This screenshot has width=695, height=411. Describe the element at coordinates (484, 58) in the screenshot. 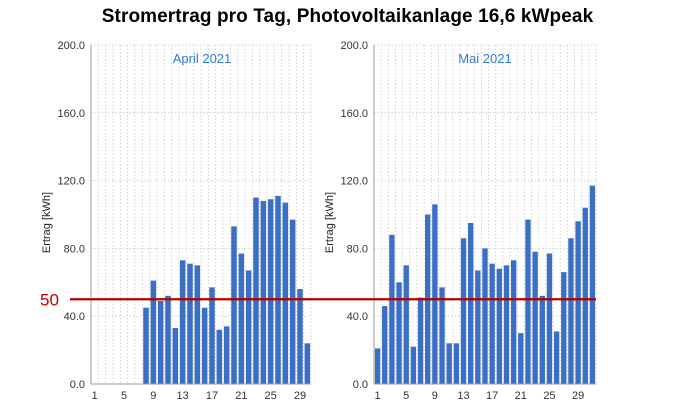

I see `month-title-mai: Mai 2021` at that location.